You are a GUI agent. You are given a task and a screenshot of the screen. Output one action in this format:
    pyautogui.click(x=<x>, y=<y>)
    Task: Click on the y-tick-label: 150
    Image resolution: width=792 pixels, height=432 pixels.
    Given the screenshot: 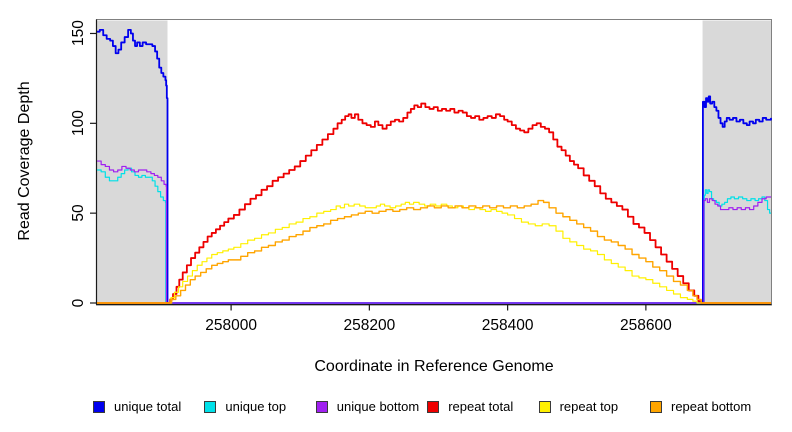 What is the action you would take?
    pyautogui.click(x=78, y=33)
    